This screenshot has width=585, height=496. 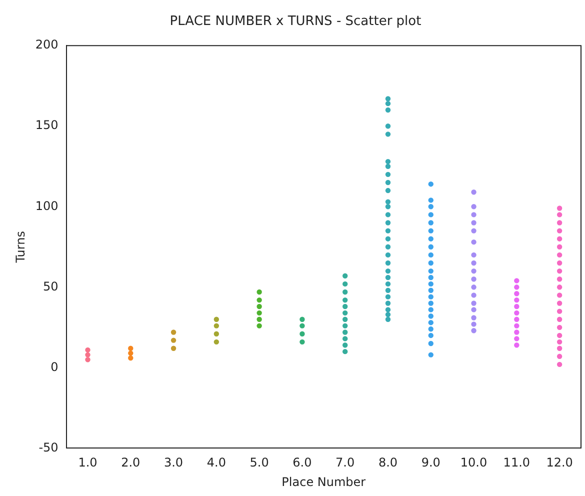 I want to click on x-axis-title: Place Number, so click(x=324, y=481).